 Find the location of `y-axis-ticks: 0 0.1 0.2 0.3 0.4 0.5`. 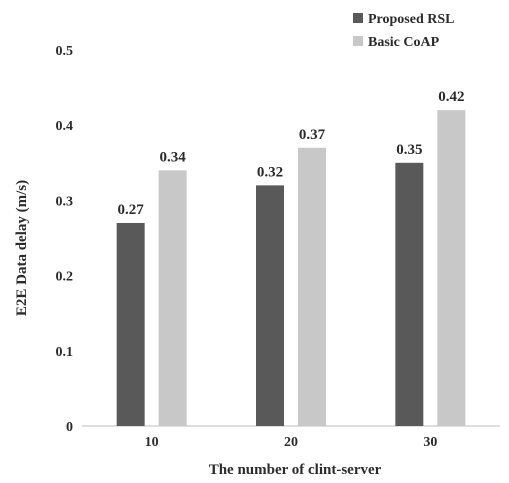

y-axis-ticks: 0 0.1 0.2 0.3 0.4 0.5 is located at coordinates (65, 239).